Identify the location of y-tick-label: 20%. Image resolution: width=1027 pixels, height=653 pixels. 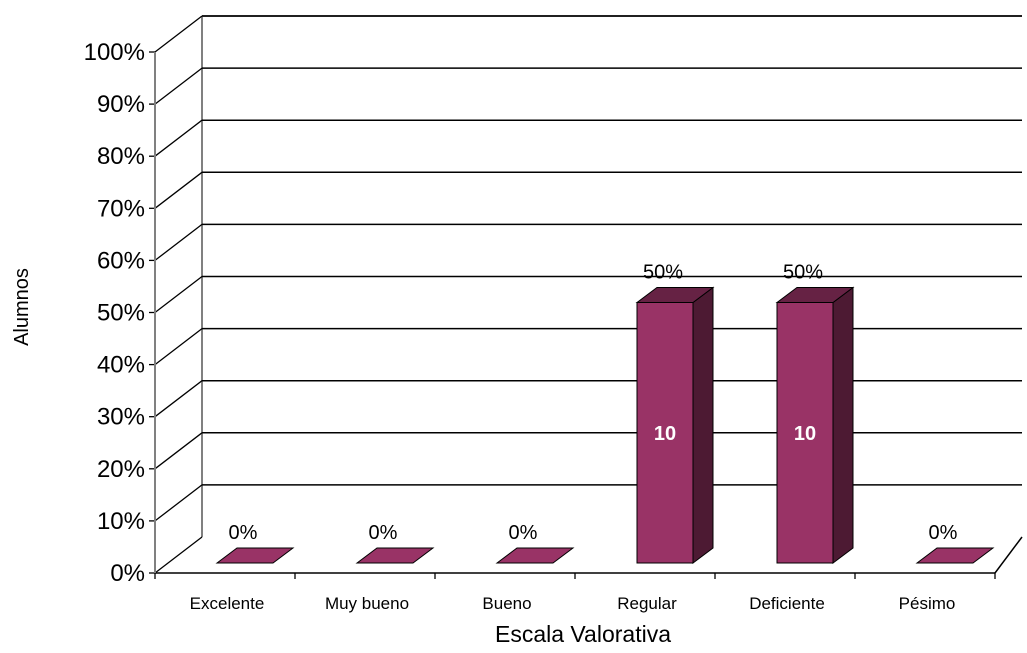
(121, 469).